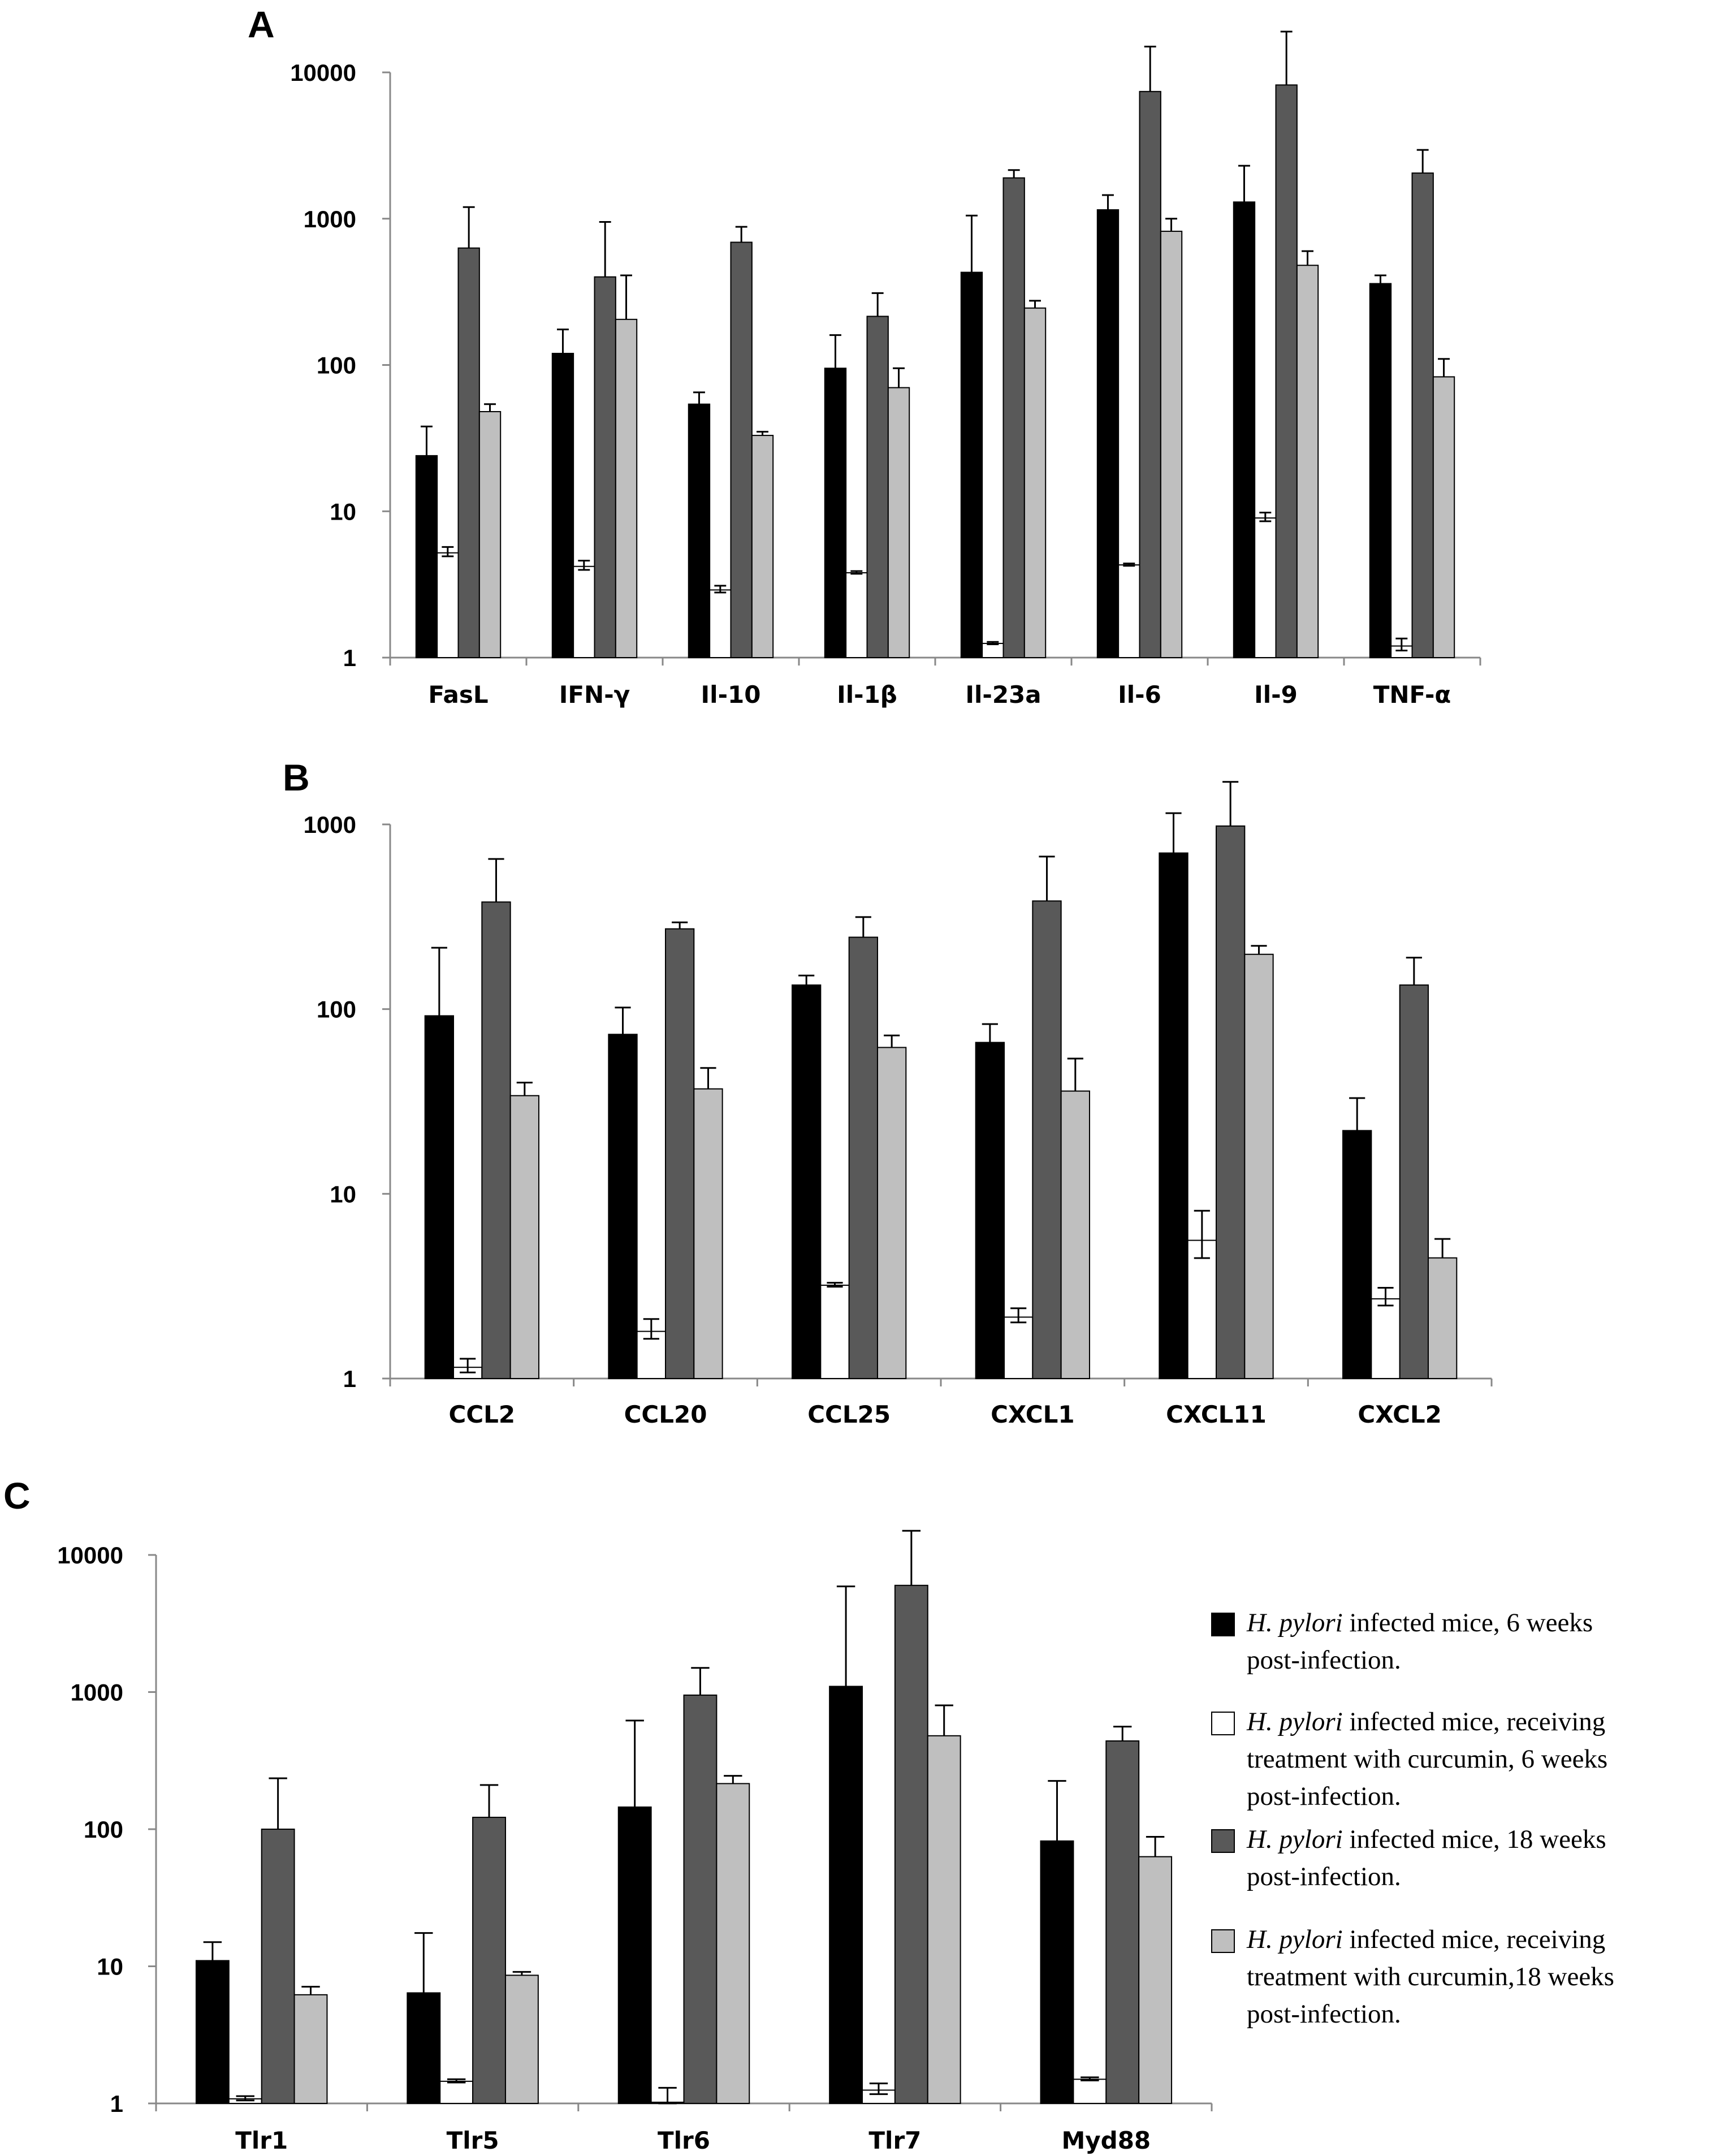  I want to click on panel-letter: A, so click(261, 24).